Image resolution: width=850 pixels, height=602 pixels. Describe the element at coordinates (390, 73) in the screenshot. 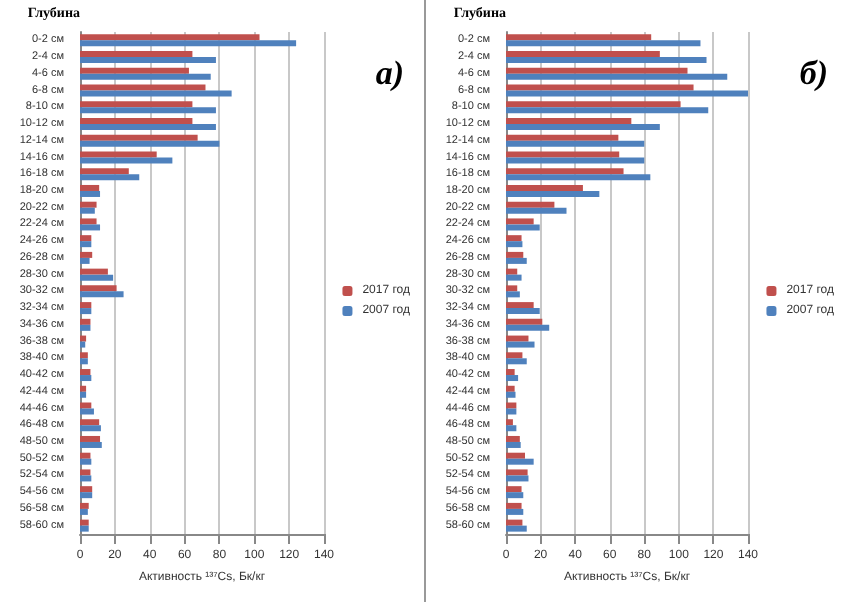

I see `text: а)` at that location.